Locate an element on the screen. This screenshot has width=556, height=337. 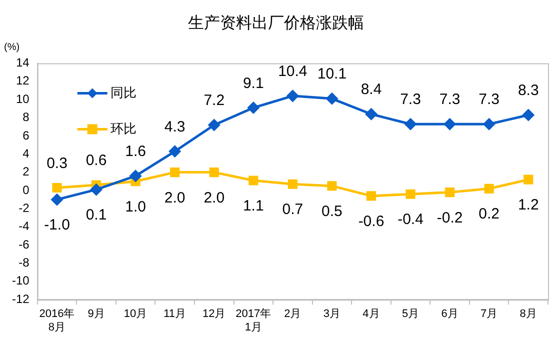
data-label: -0.2 is located at coordinates (449, 217).